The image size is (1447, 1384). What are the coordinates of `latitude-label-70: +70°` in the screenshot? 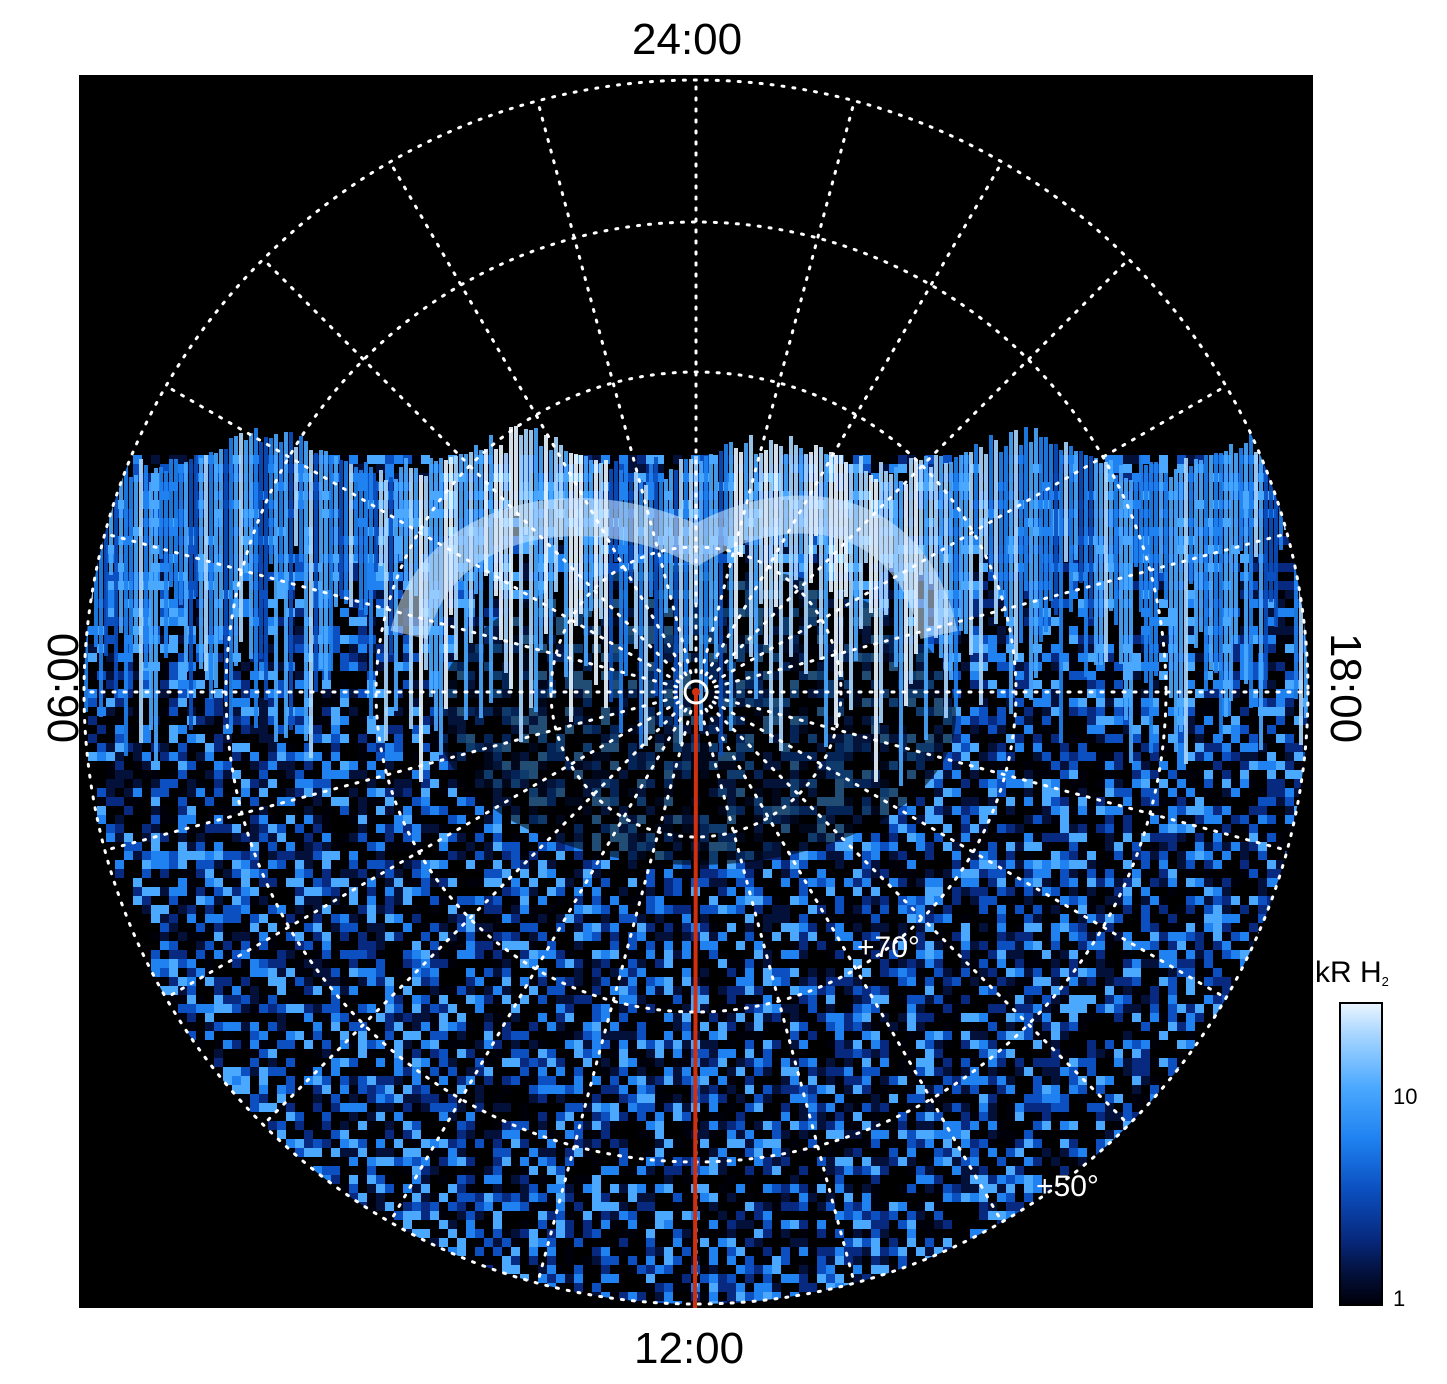 It's located at (888, 947).